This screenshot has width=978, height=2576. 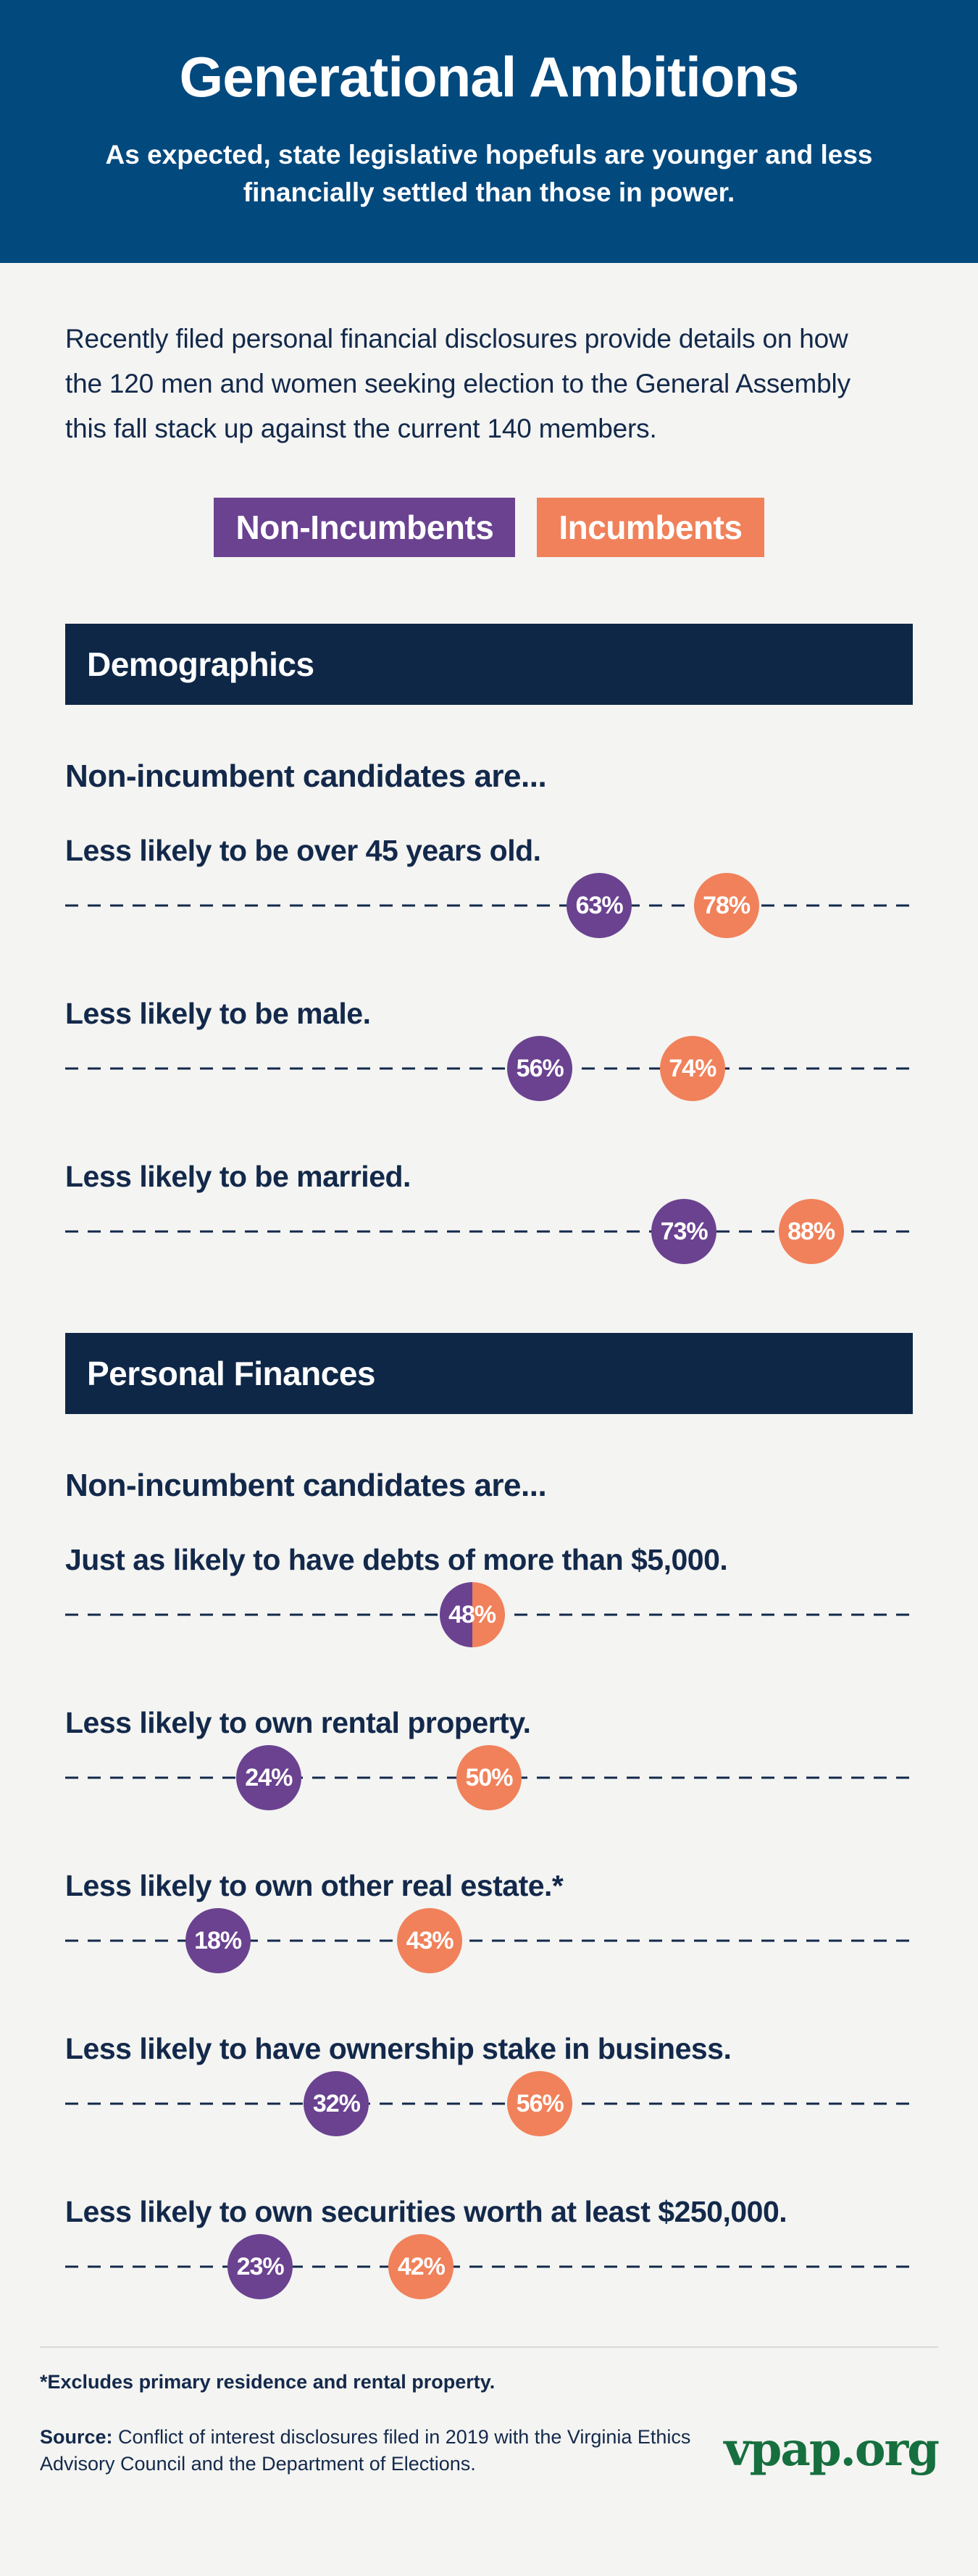 What do you see at coordinates (650, 527) in the screenshot?
I see `legend-incumbents-chip: Incumbents` at bounding box center [650, 527].